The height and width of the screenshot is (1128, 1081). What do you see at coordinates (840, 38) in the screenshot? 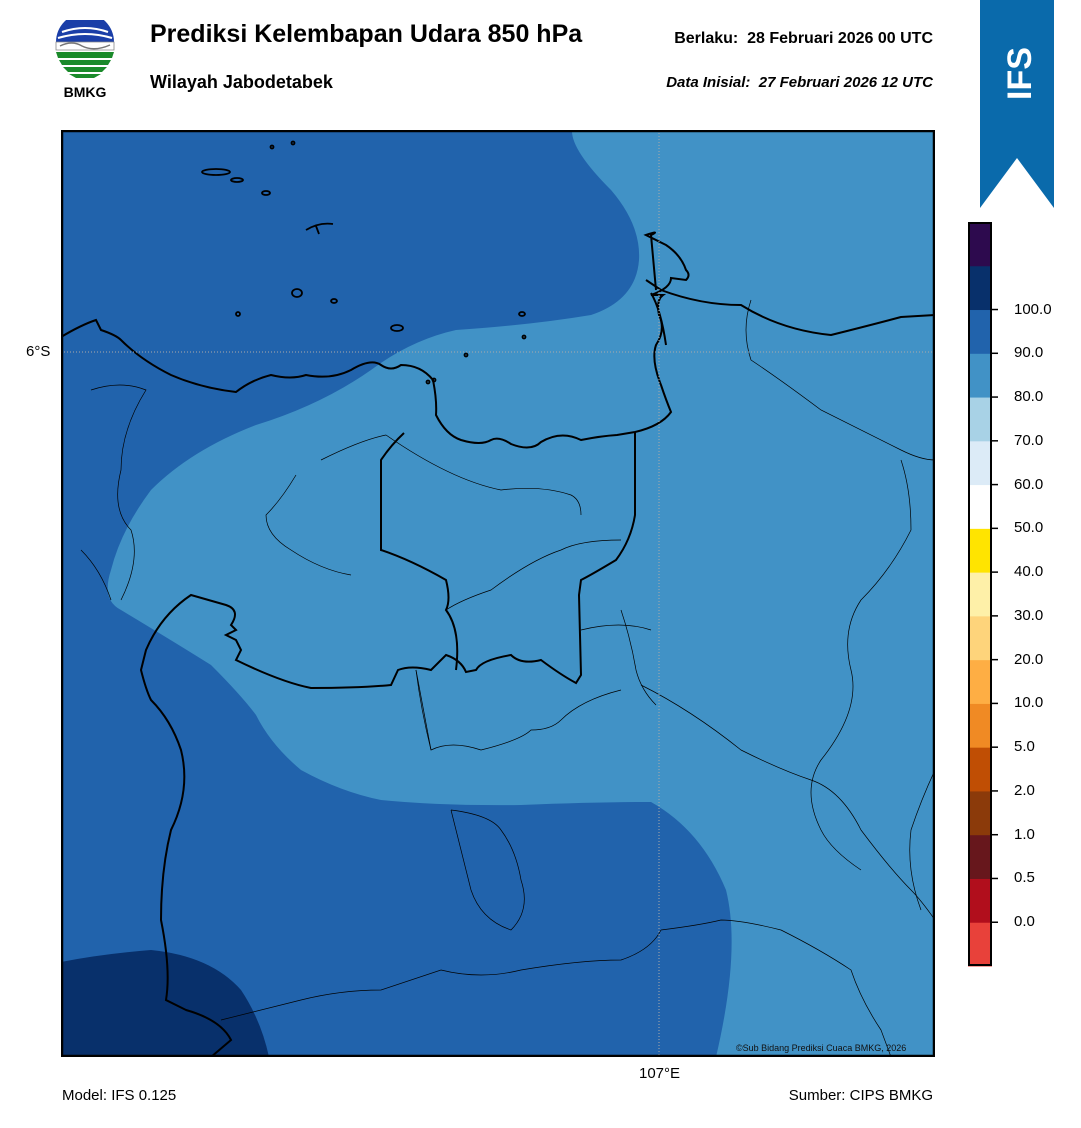
I see `valid-value: 28 Februari 2026 00 UTC` at bounding box center [840, 38].